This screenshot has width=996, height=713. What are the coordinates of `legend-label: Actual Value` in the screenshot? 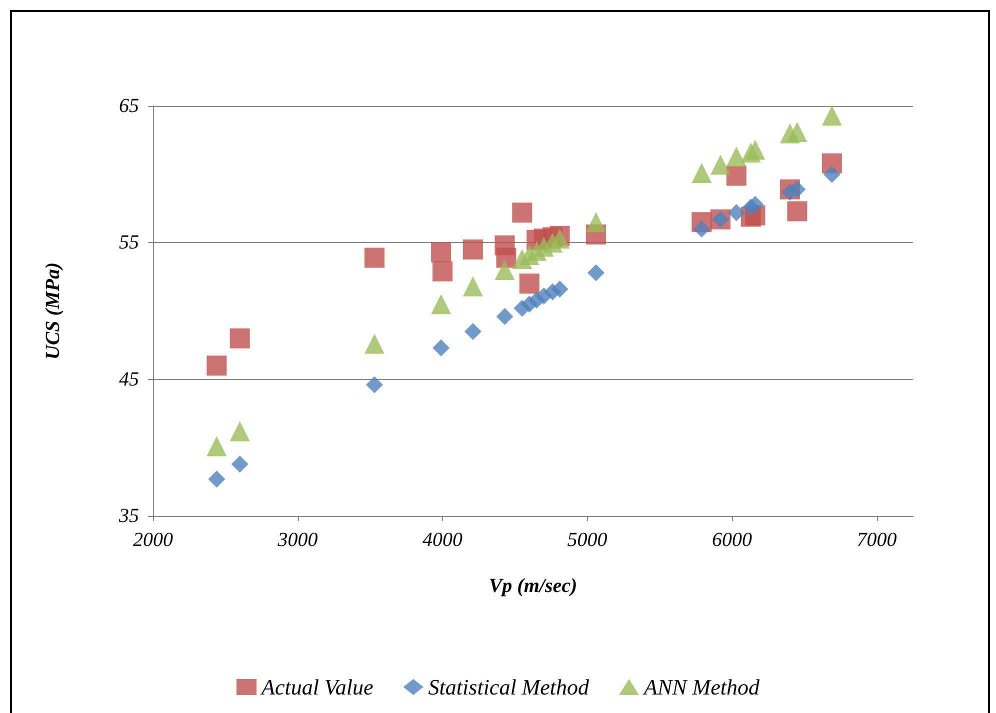 It's located at (317, 687).